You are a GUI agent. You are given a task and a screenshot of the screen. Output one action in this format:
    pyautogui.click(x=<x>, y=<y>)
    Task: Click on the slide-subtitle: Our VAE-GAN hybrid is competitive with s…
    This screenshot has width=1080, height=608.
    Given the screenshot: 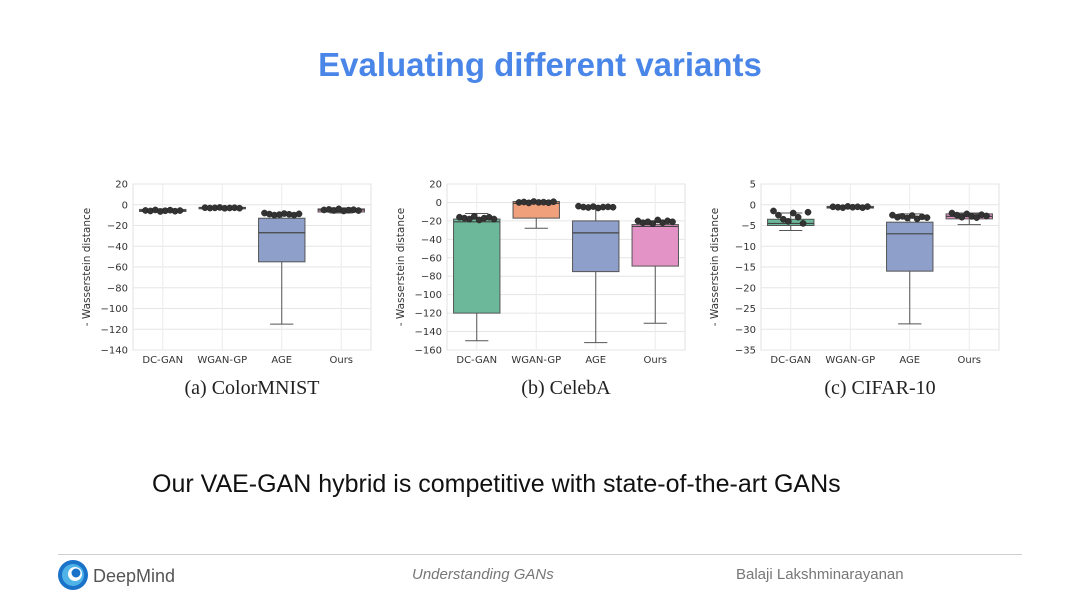 What is the action you would take?
    pyautogui.click(x=496, y=484)
    